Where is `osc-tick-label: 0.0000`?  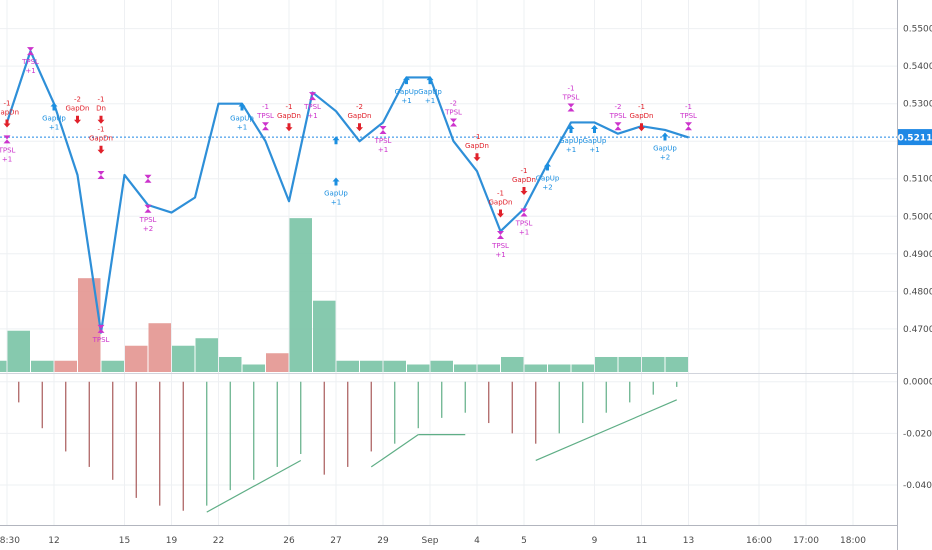 osc-tick-label: 0.0000 is located at coordinates (917, 383).